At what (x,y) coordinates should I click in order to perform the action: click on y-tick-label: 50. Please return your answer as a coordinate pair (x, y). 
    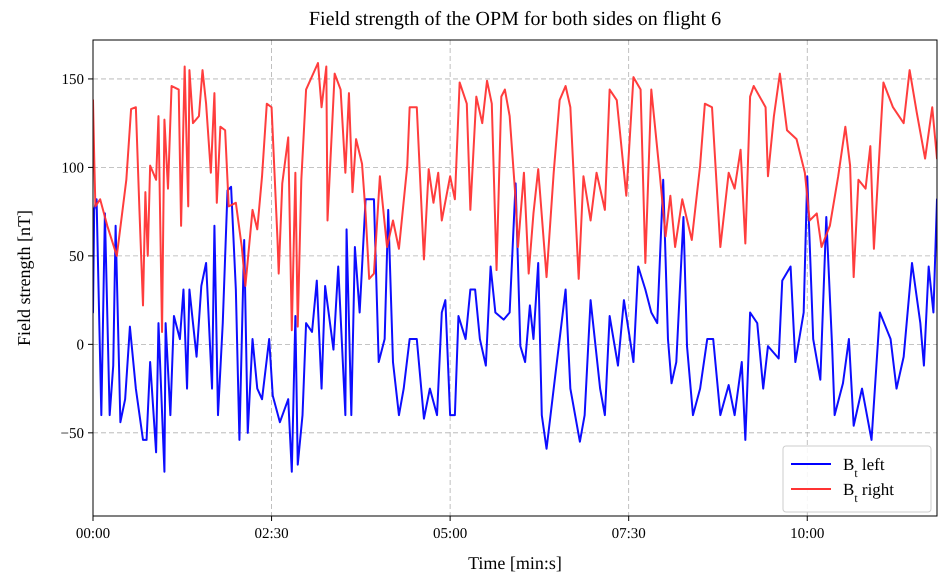
    Looking at the image, I should click on (76, 256).